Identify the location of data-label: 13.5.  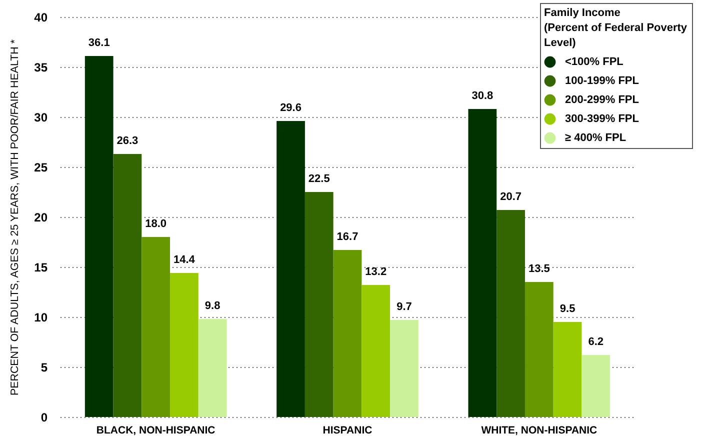
(539, 269).